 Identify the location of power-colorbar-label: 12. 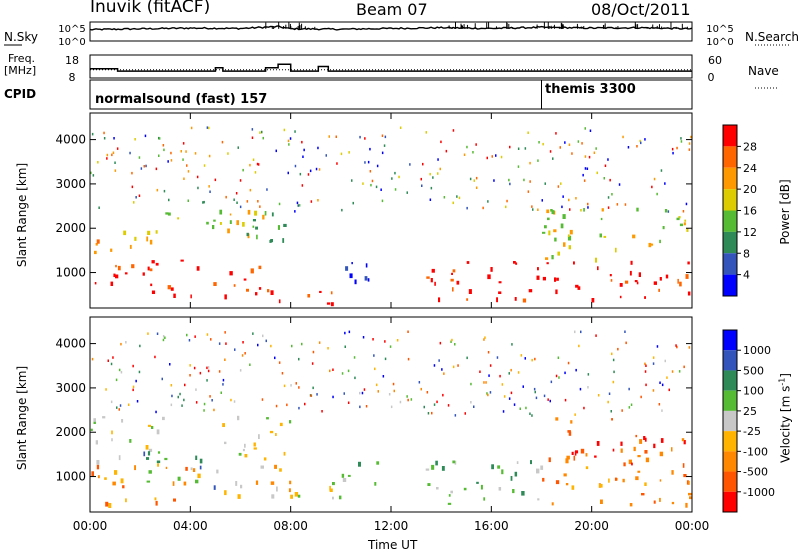
(750, 232).